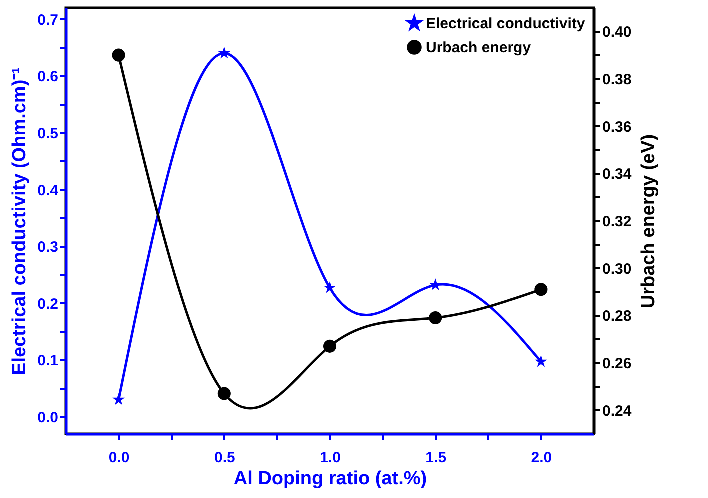  What do you see at coordinates (48, 304) in the screenshot?
I see `y-tick-label: 0.2` at bounding box center [48, 304].